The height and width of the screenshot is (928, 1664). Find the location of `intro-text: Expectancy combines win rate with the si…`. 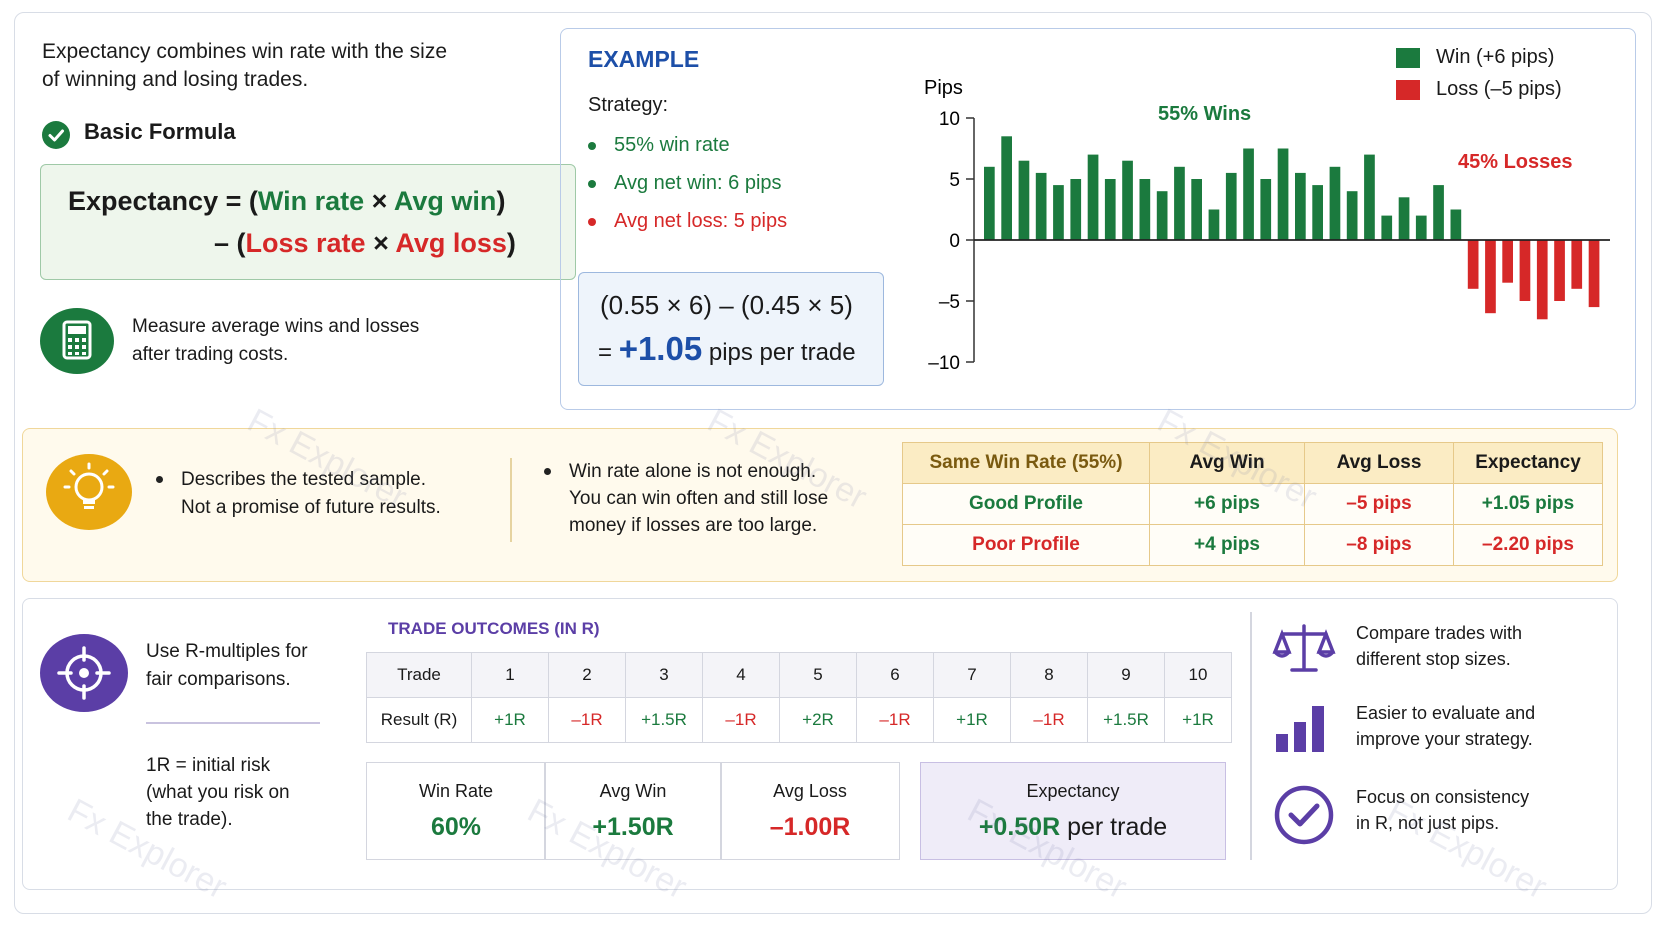

intro-text: Expectancy combines win rate with the si… is located at coordinates (245, 65).